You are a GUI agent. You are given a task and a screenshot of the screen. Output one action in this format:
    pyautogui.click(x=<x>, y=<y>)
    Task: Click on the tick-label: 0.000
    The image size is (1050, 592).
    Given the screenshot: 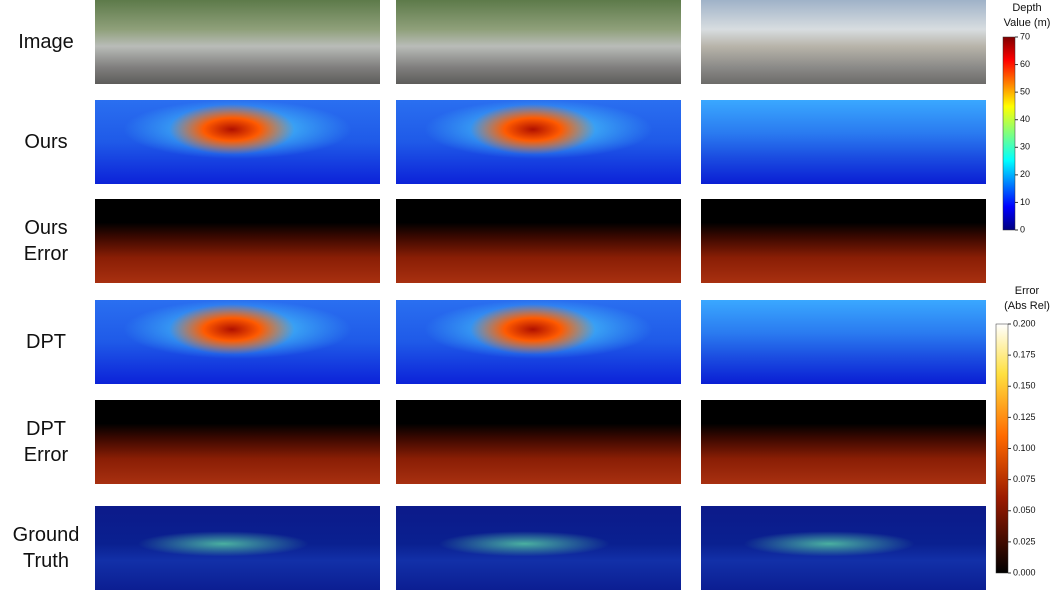 What is the action you would take?
    pyautogui.click(x=1024, y=572)
    